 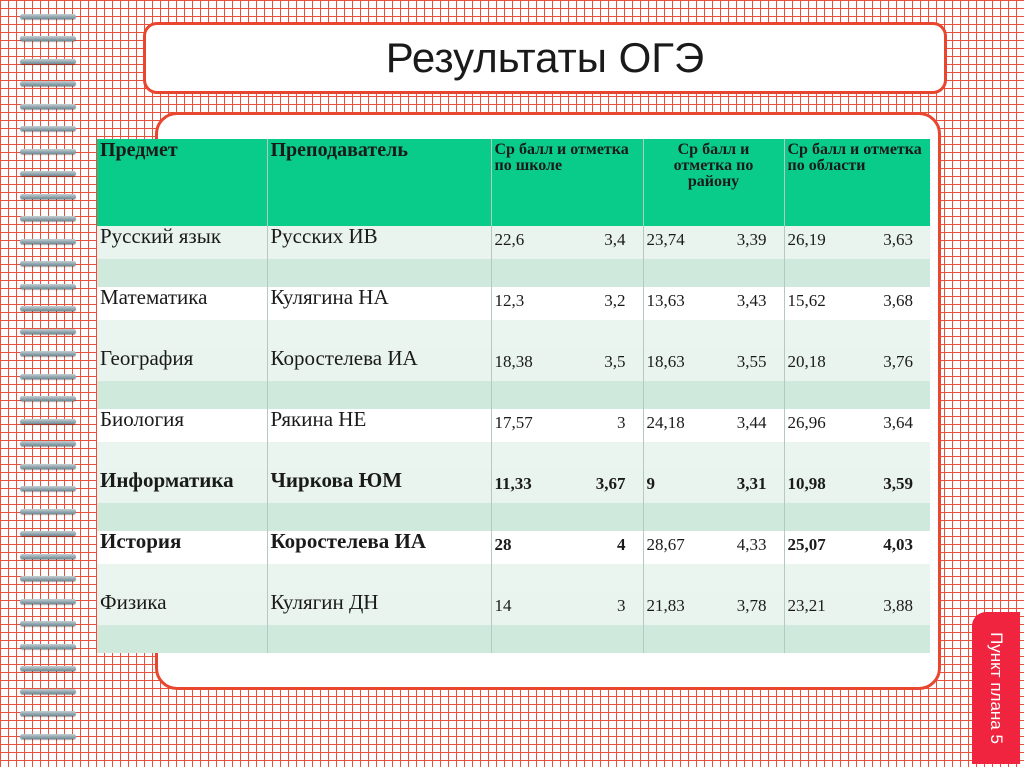 What do you see at coordinates (751, 483) in the screenshot?
I see `district-grade: 3,31` at bounding box center [751, 483].